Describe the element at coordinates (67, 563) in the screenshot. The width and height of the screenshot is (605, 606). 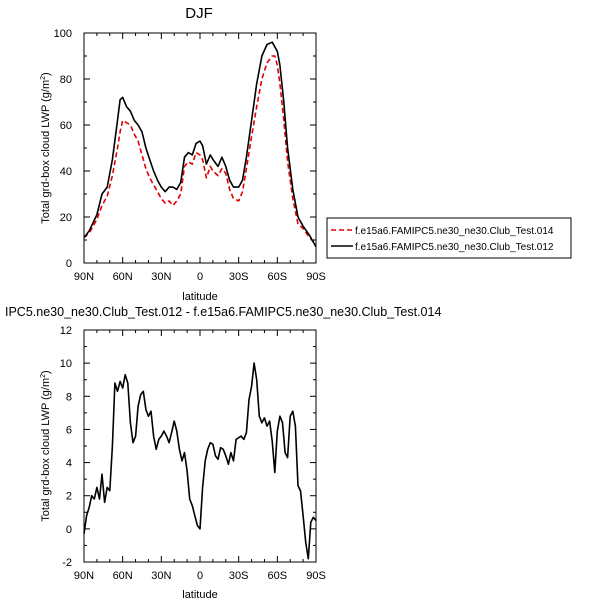
I see `chart-bottom-y-tick-label: -2` at that location.